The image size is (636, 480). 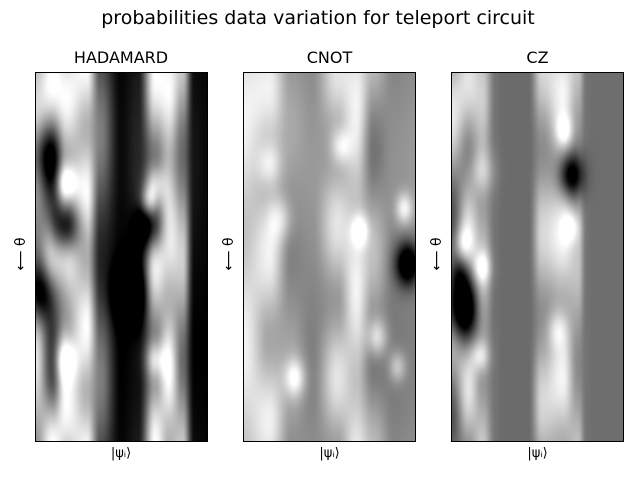 I want to click on panel-title-hadamard: HADAMARD, so click(x=121, y=57).